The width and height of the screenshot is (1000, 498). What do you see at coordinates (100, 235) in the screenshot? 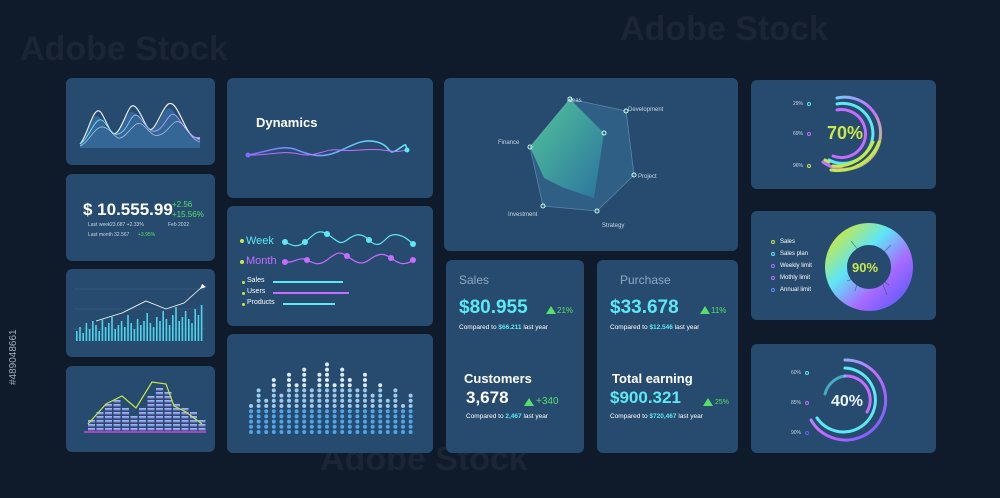
I see `last-month-label: Last month` at bounding box center [100, 235].